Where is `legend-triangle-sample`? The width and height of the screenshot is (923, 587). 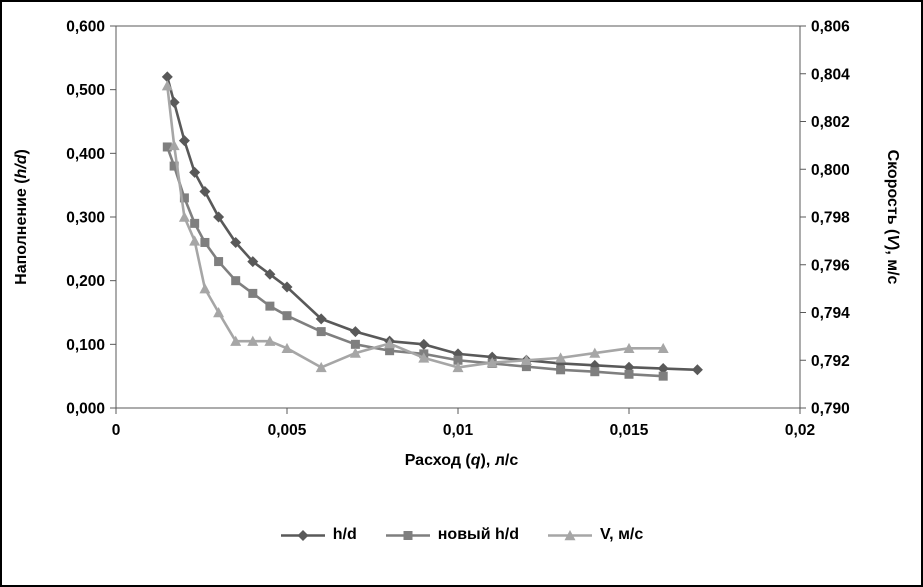
legend-triangle-sample is located at coordinates (569, 534).